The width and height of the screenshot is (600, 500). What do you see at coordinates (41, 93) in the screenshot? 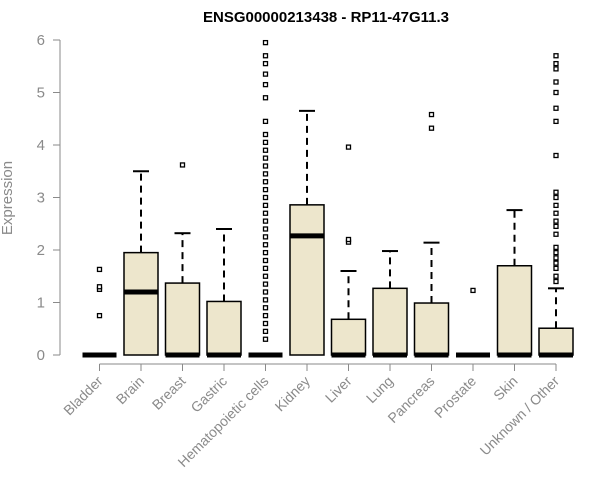
I see `y-tick-label: 5` at bounding box center [41, 93].